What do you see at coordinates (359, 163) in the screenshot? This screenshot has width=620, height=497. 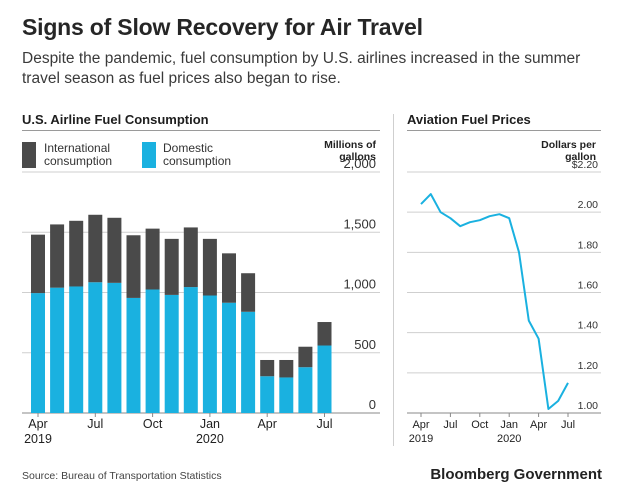 I see `bar-y-tick-label: 2,000` at bounding box center [359, 163].